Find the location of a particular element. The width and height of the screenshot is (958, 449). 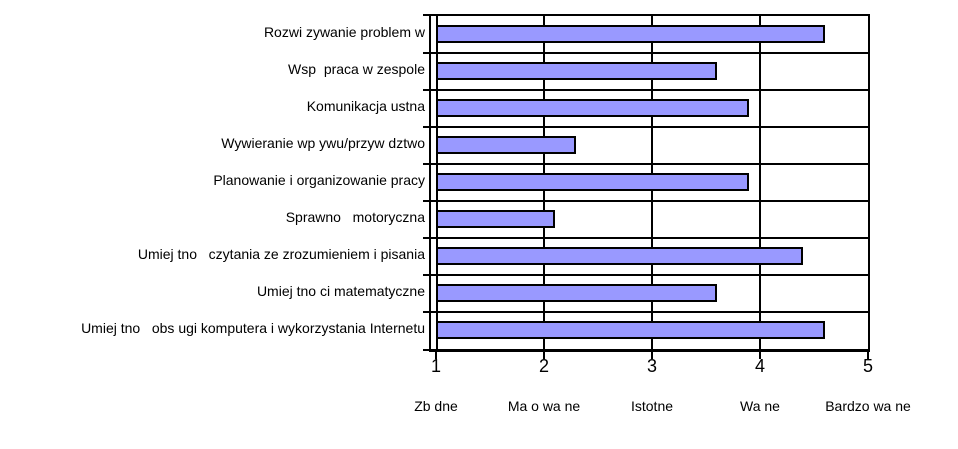

category-label: Wywieranie wp ywu/przyw dztwo is located at coordinates (323, 143).